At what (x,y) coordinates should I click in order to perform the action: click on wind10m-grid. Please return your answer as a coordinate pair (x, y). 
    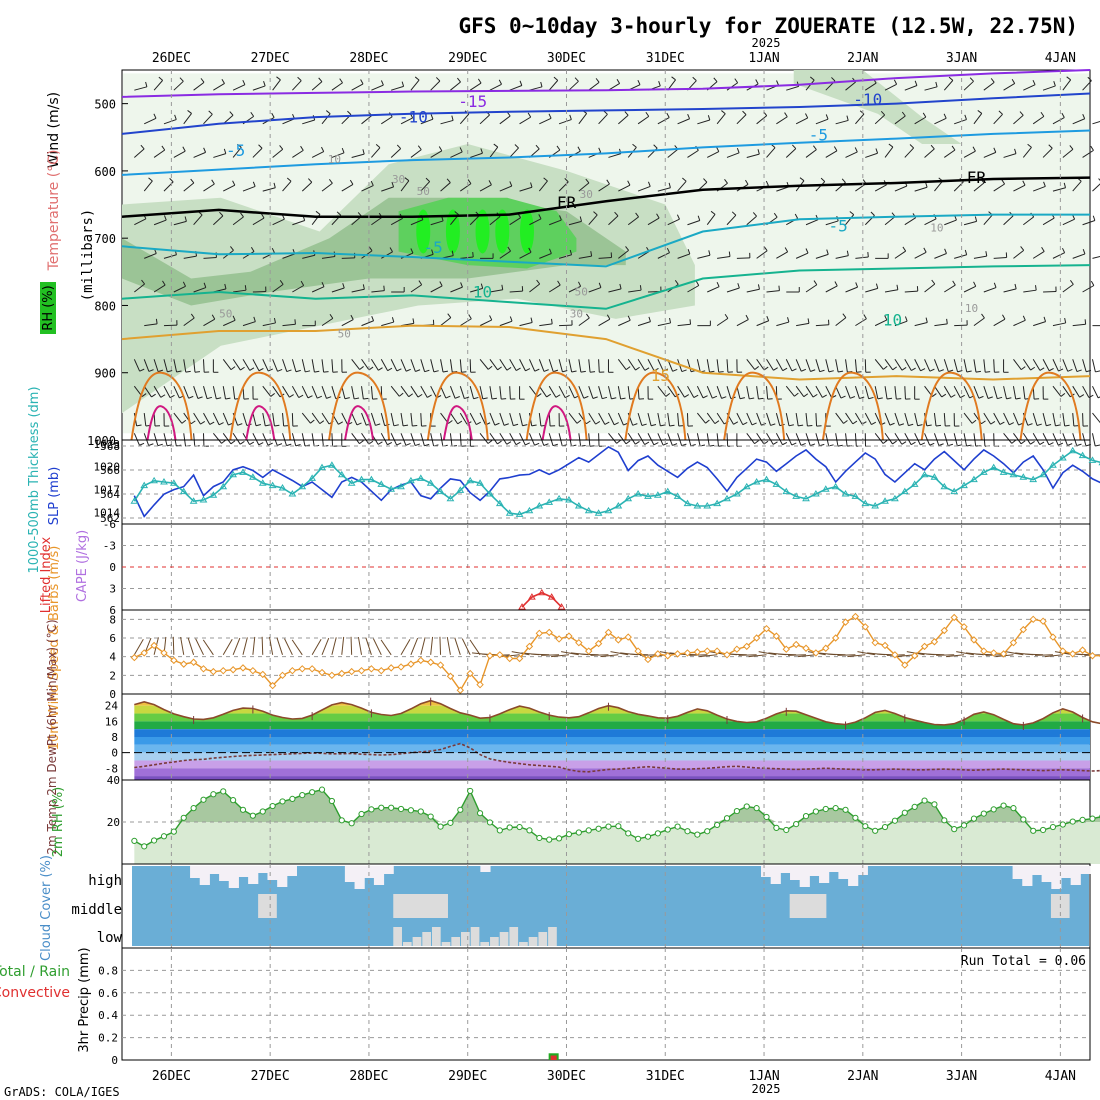
    Looking at the image, I should click on (606, 652).